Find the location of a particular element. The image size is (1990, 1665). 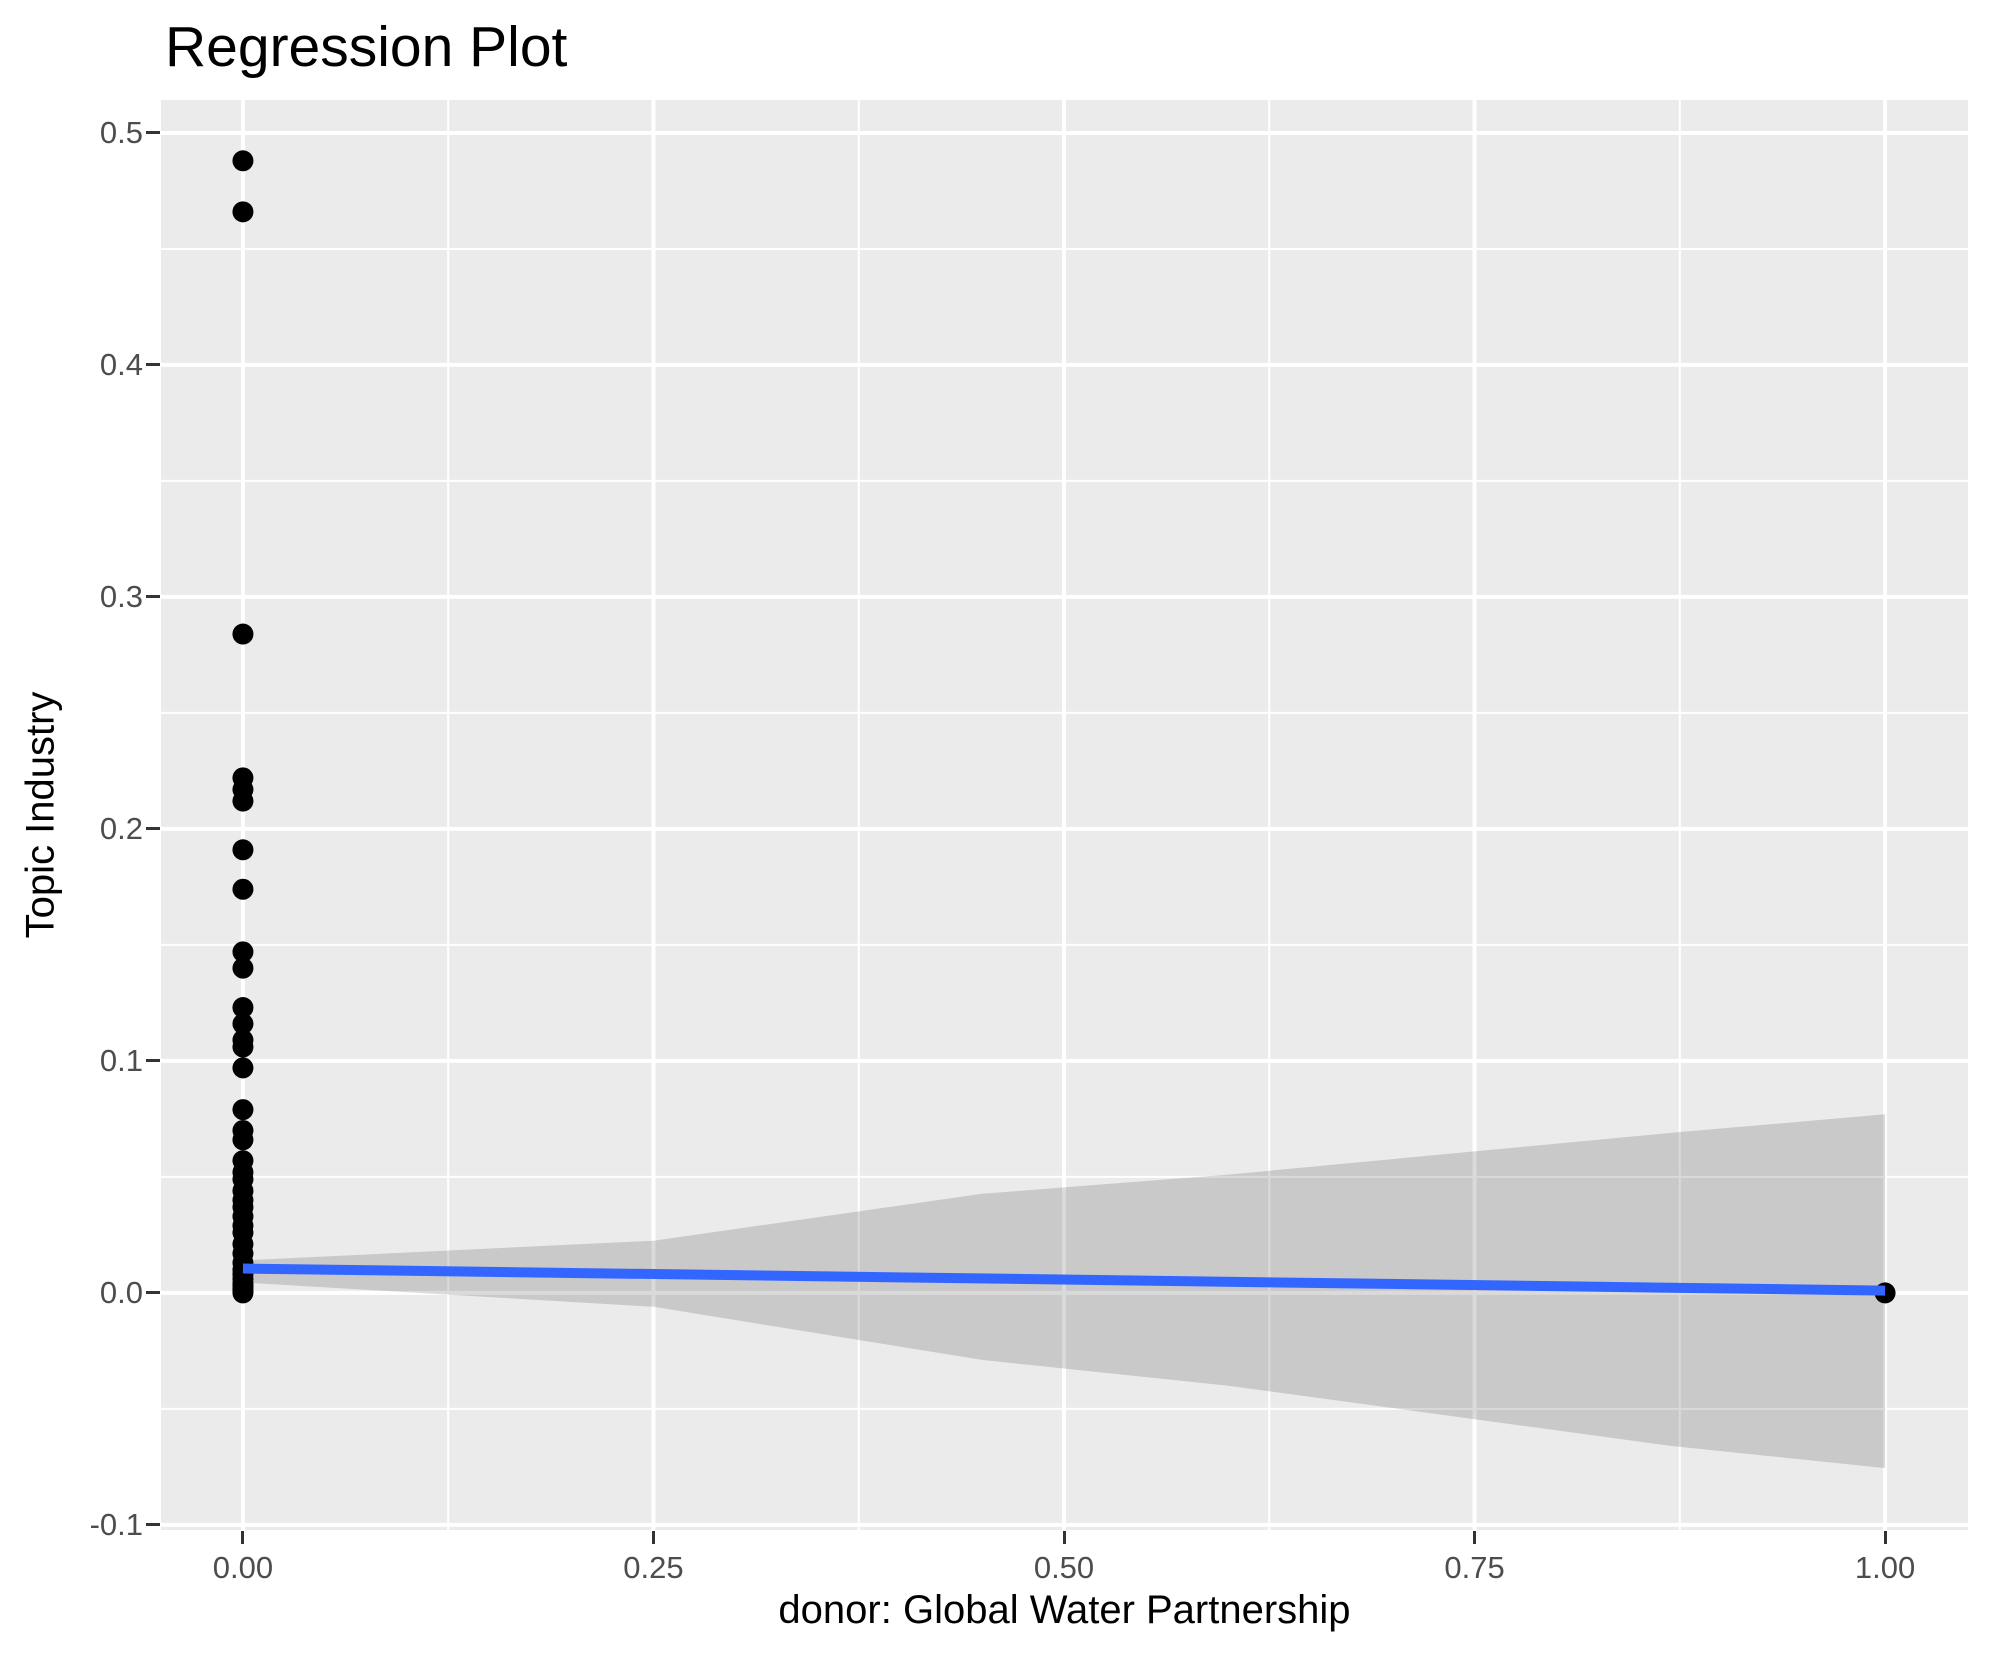

regression-line is located at coordinates (1064, 1279).